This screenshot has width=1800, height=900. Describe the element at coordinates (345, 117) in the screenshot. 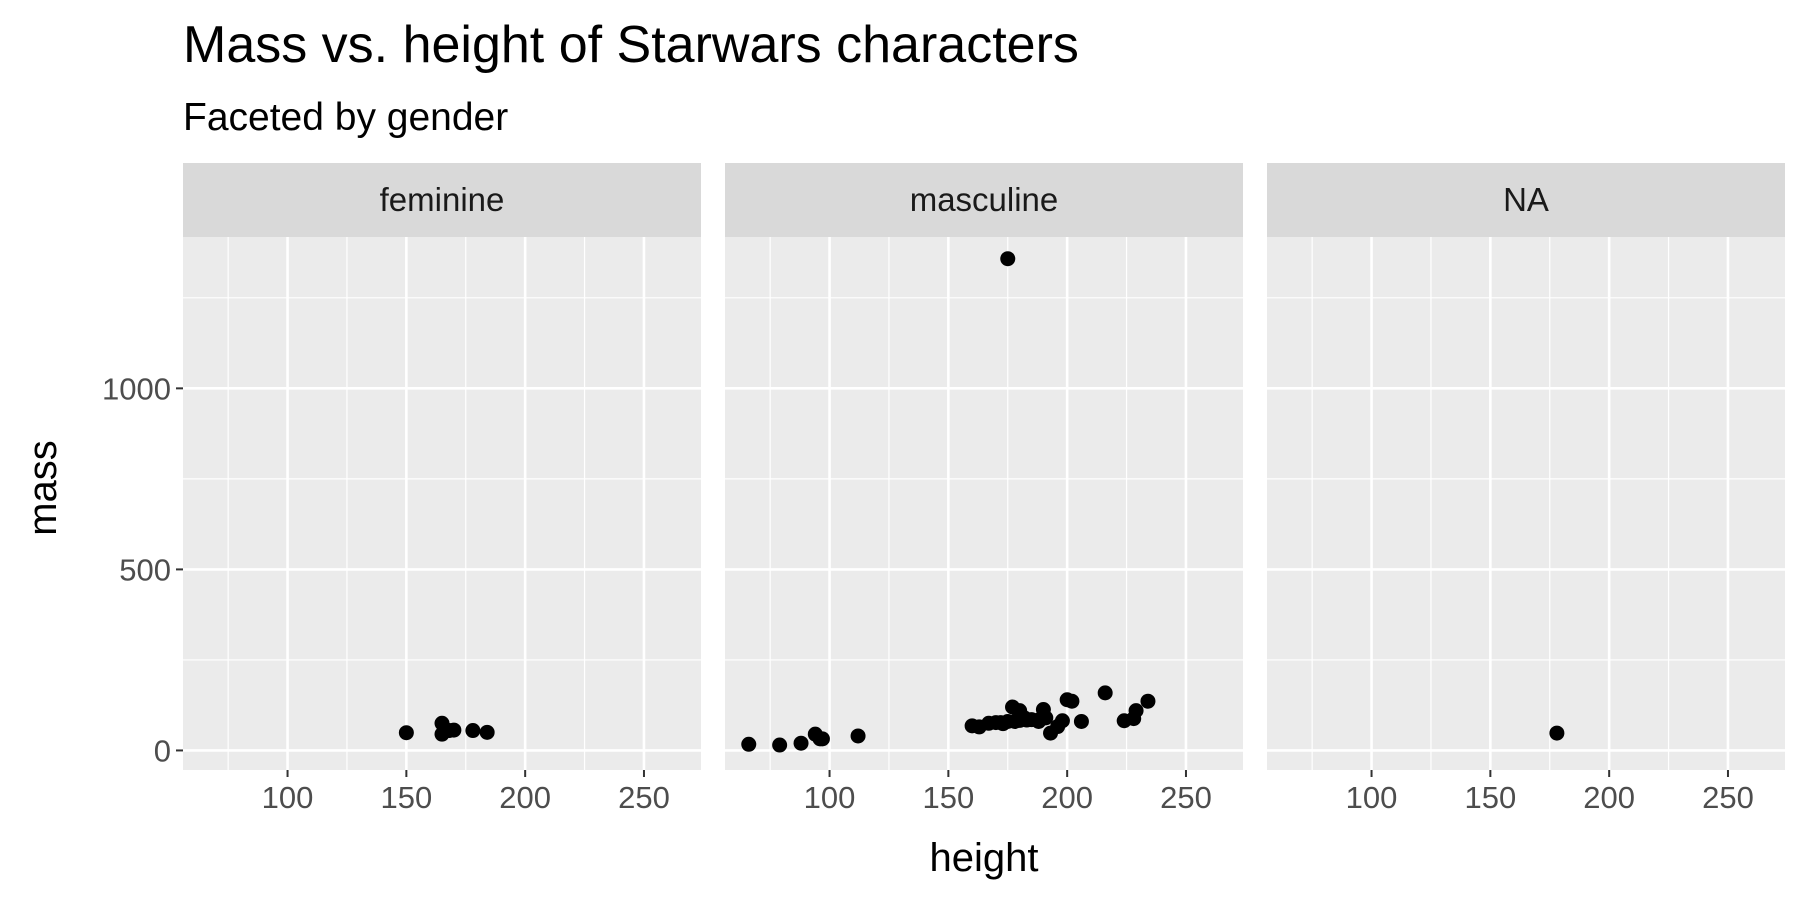

I see `chart-subtitle: Faceted by gender` at that location.